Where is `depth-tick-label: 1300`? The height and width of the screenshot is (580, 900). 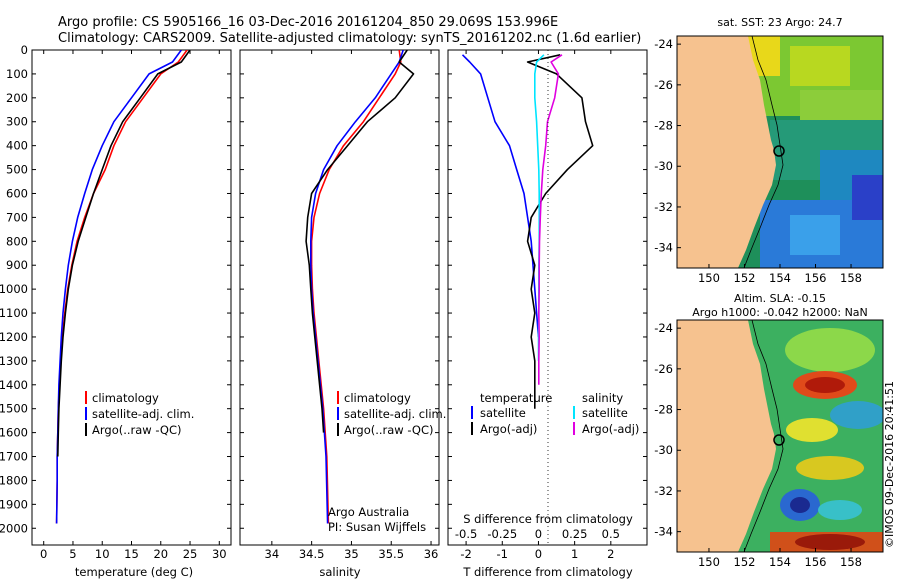
depth-tick-label: 1300 is located at coordinates (14, 361).